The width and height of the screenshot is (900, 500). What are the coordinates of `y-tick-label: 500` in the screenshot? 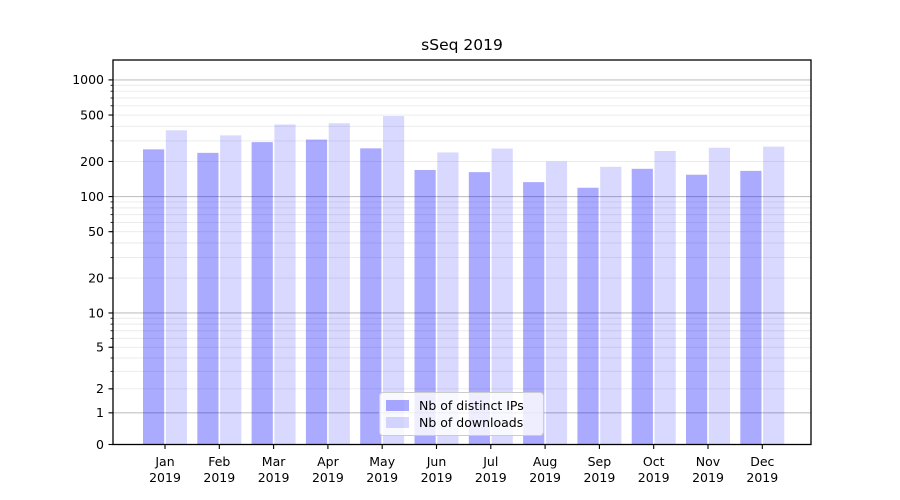 It's located at (92, 114).